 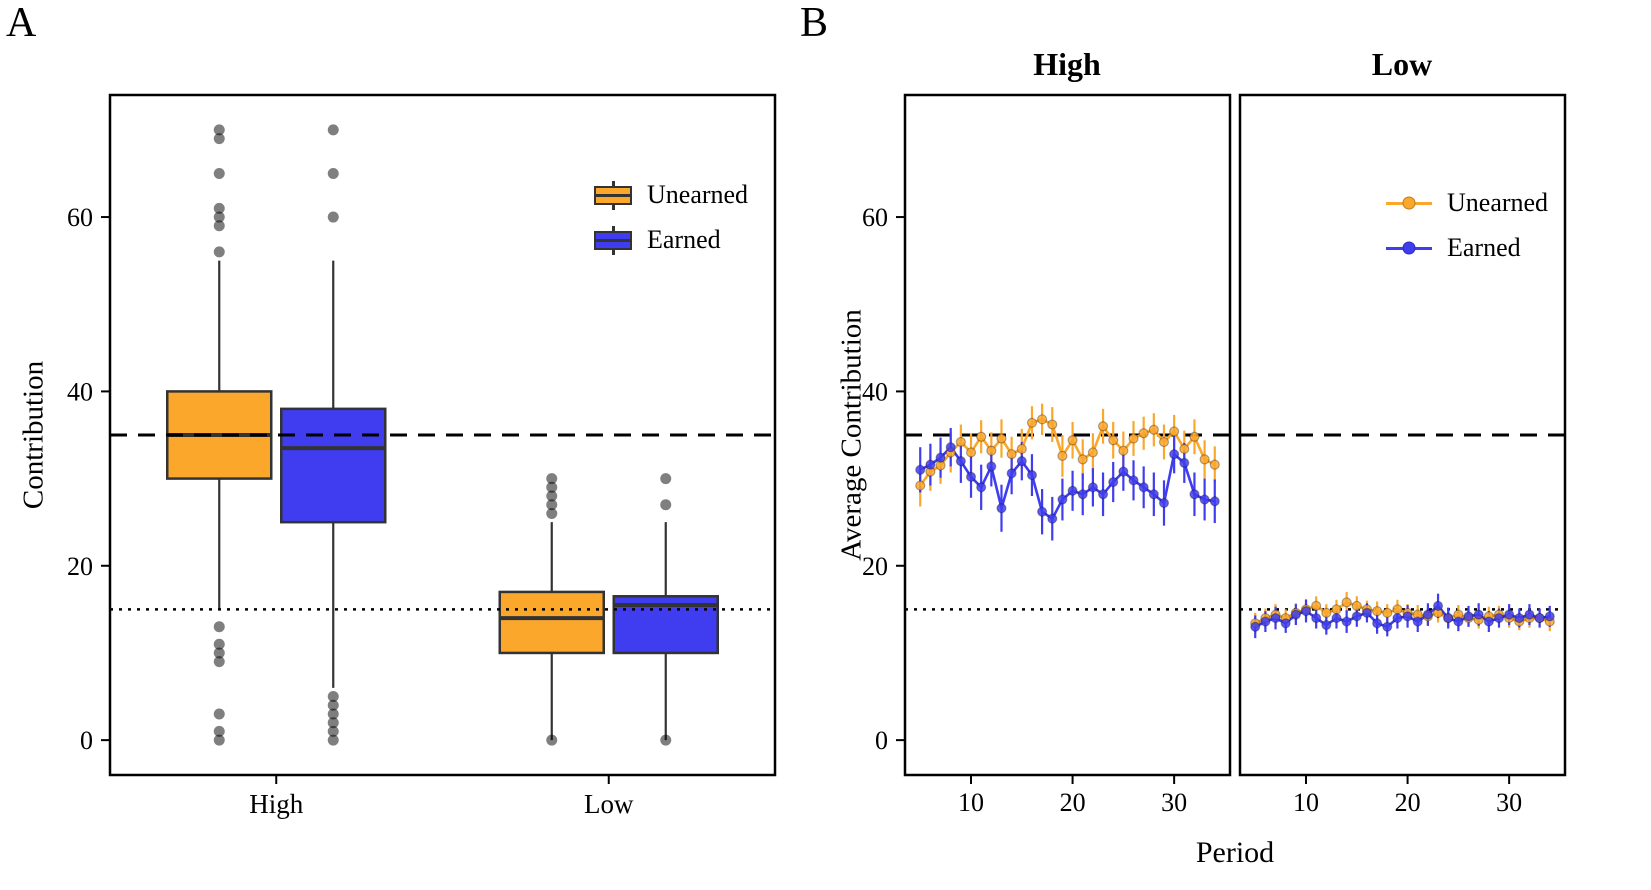 What do you see at coordinates (21, 23) in the screenshot?
I see `panel-a-label: A` at bounding box center [21, 23].